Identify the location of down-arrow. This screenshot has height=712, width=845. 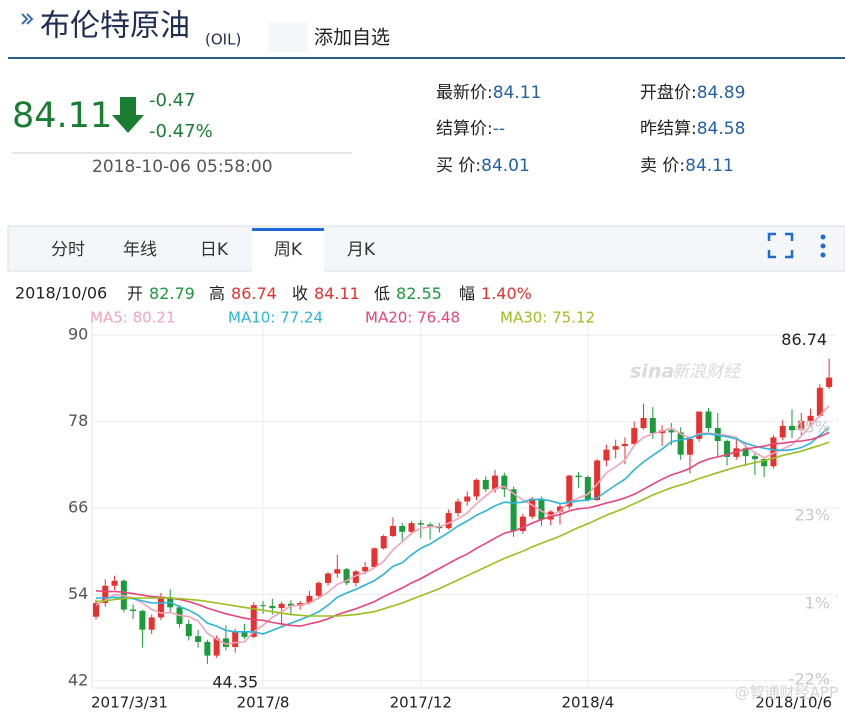
(128, 115).